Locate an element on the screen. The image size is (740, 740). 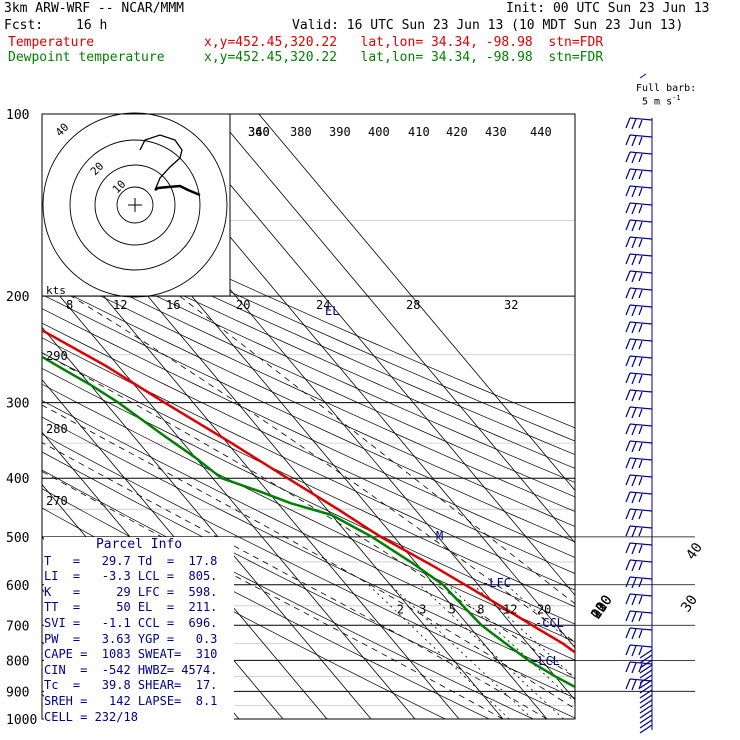
parcel-info-title: Parcel Info is located at coordinates (139, 544).